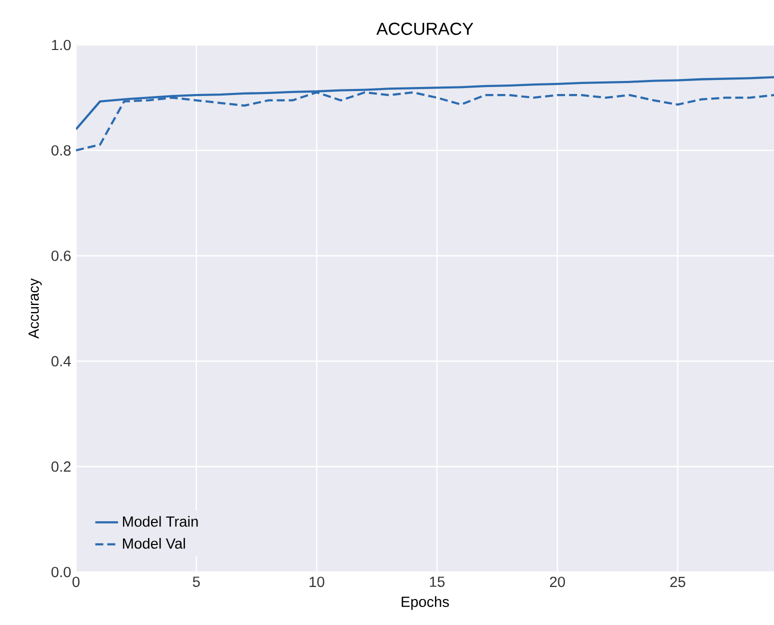 This screenshot has width=774, height=625. What do you see at coordinates (61, 466) in the screenshot?
I see `y-tick-label: 0.2` at bounding box center [61, 466].